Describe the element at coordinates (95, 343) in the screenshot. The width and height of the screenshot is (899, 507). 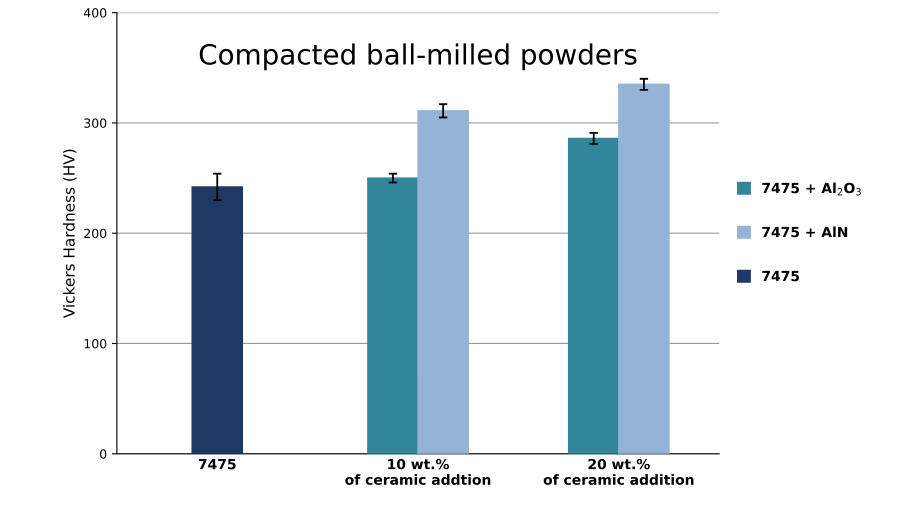
I see `y-tick-label: 100` at that location.